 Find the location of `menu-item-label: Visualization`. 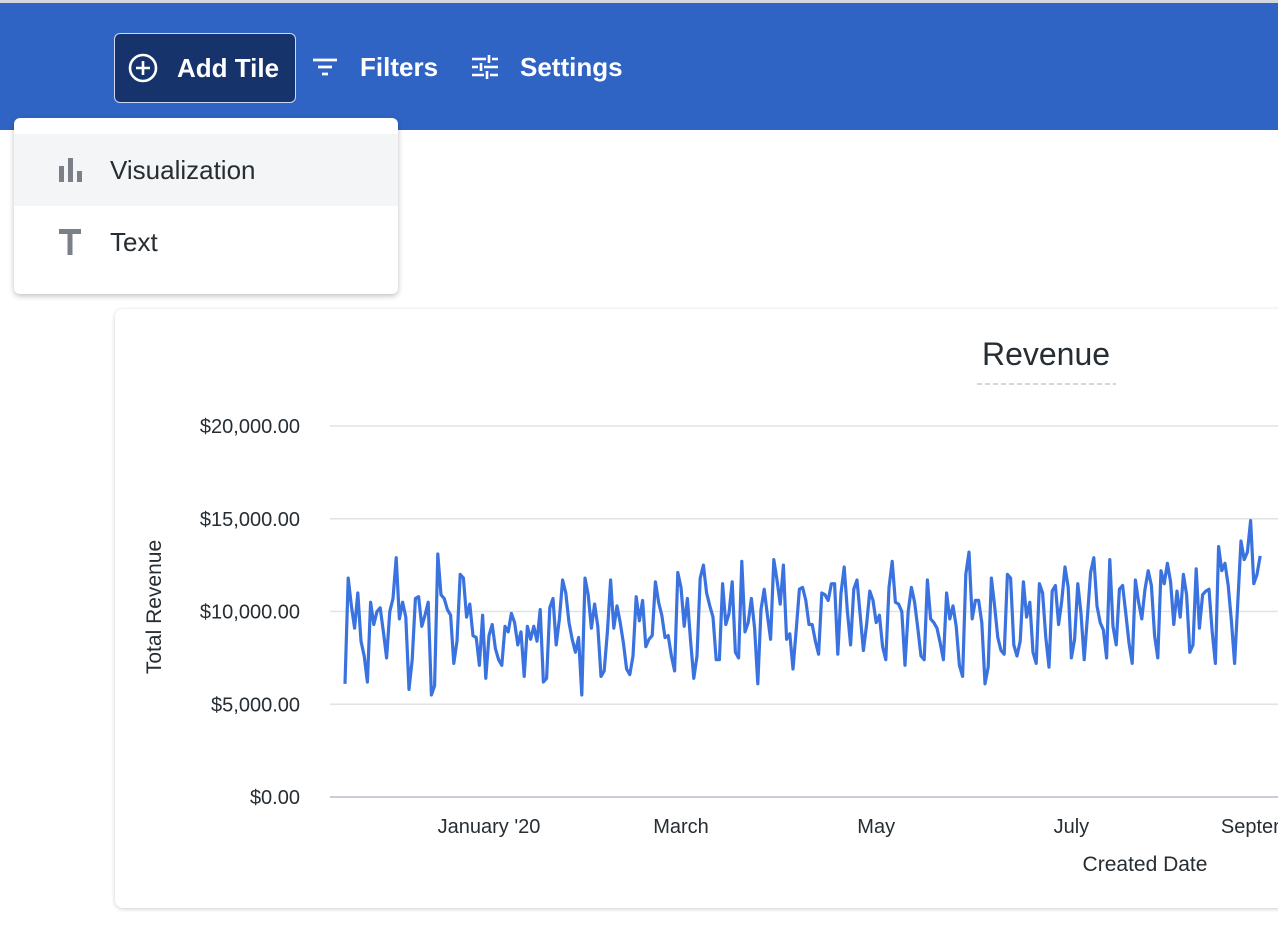

menu-item-label: Visualization is located at coordinates (183, 169).